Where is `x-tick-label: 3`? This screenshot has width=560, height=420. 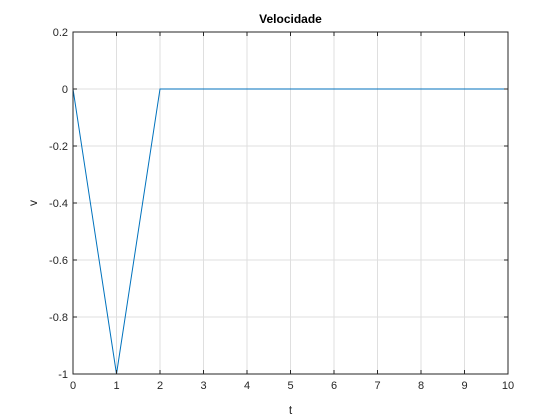
x-tick-label: 3 is located at coordinates (203, 386).